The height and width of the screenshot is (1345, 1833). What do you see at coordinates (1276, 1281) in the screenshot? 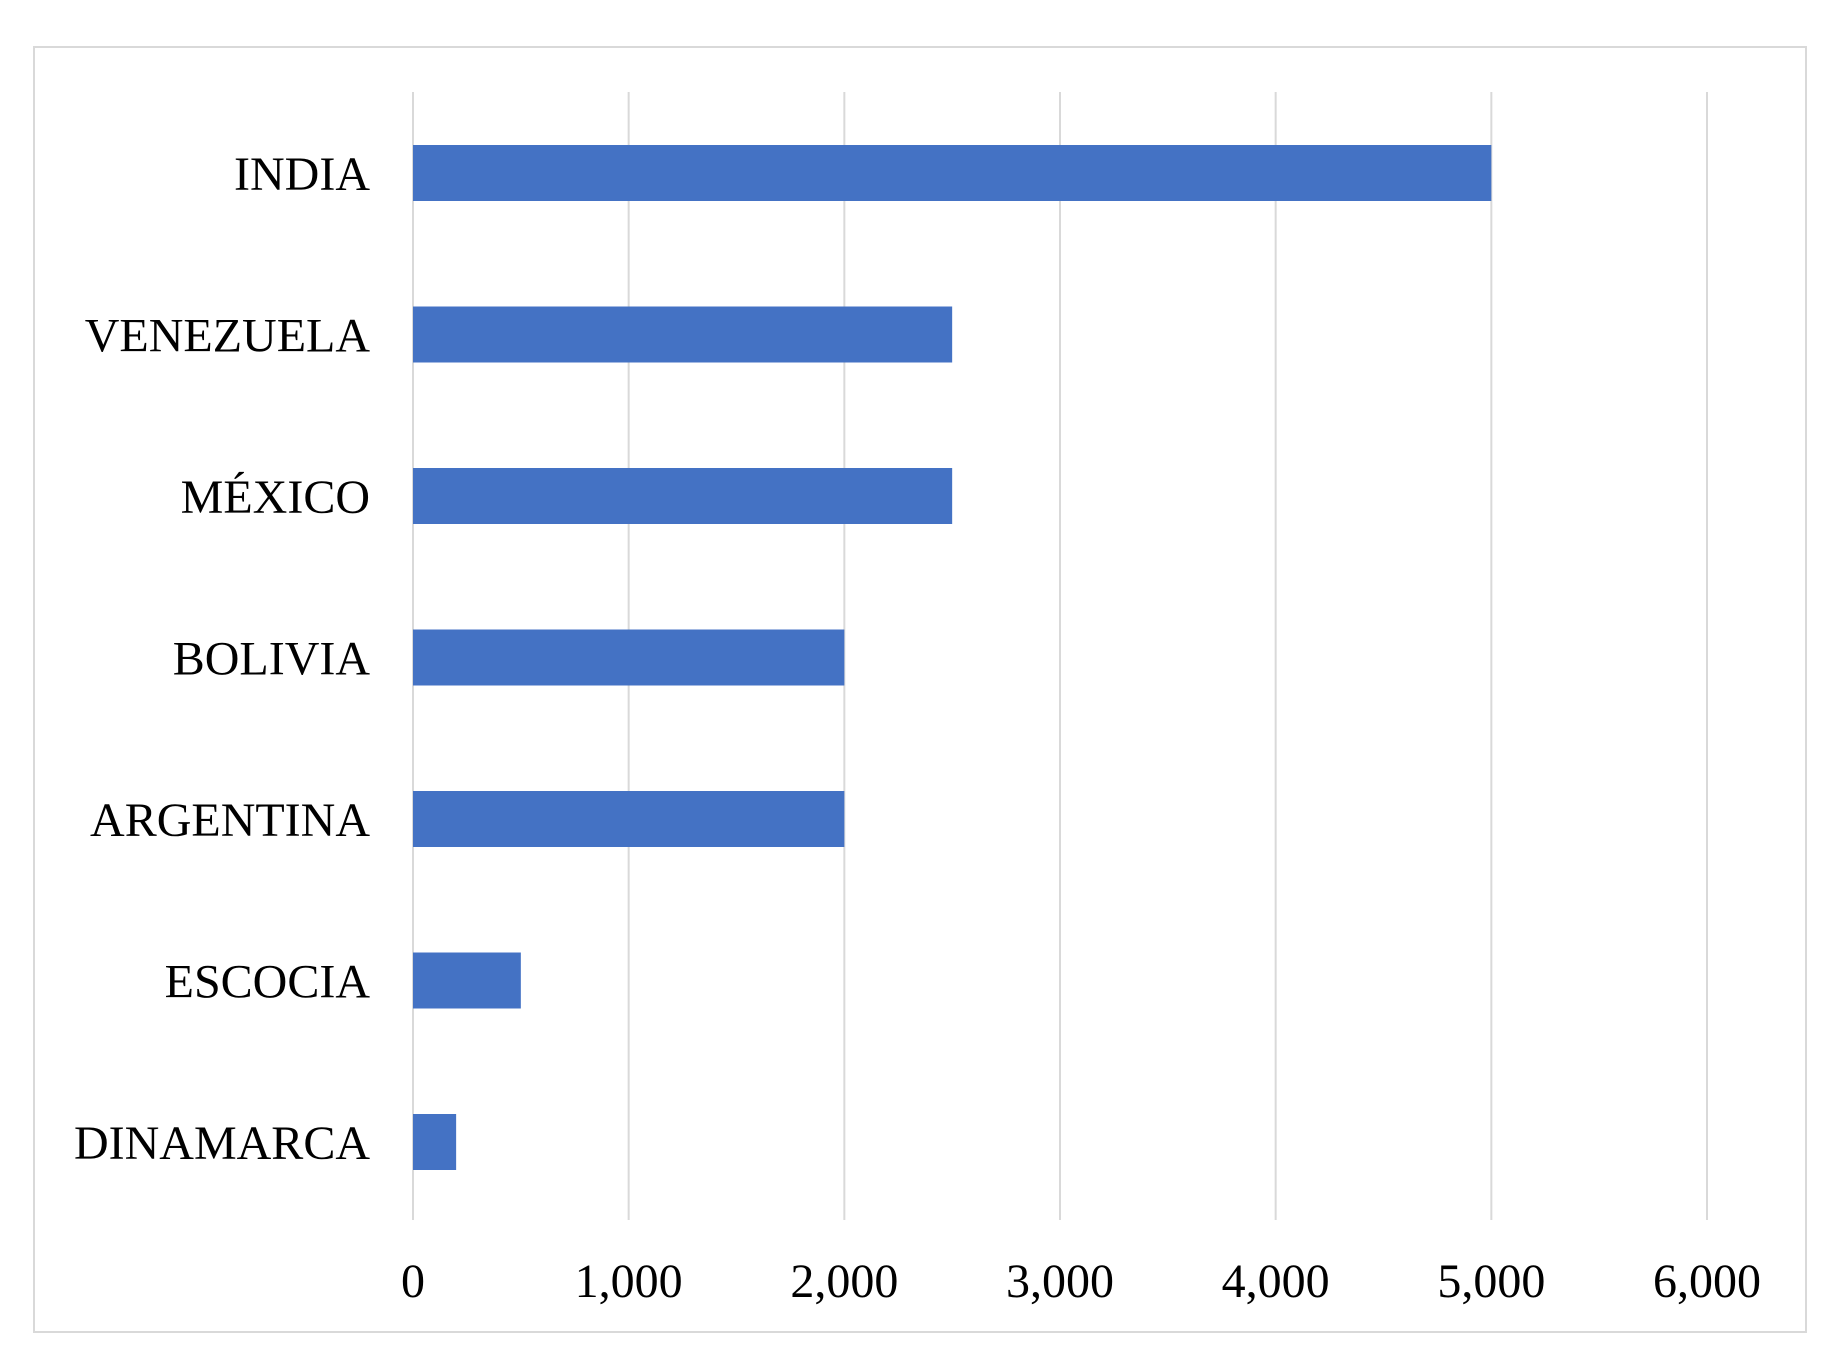
I see `x-tick-label: 4,000` at bounding box center [1276, 1281].